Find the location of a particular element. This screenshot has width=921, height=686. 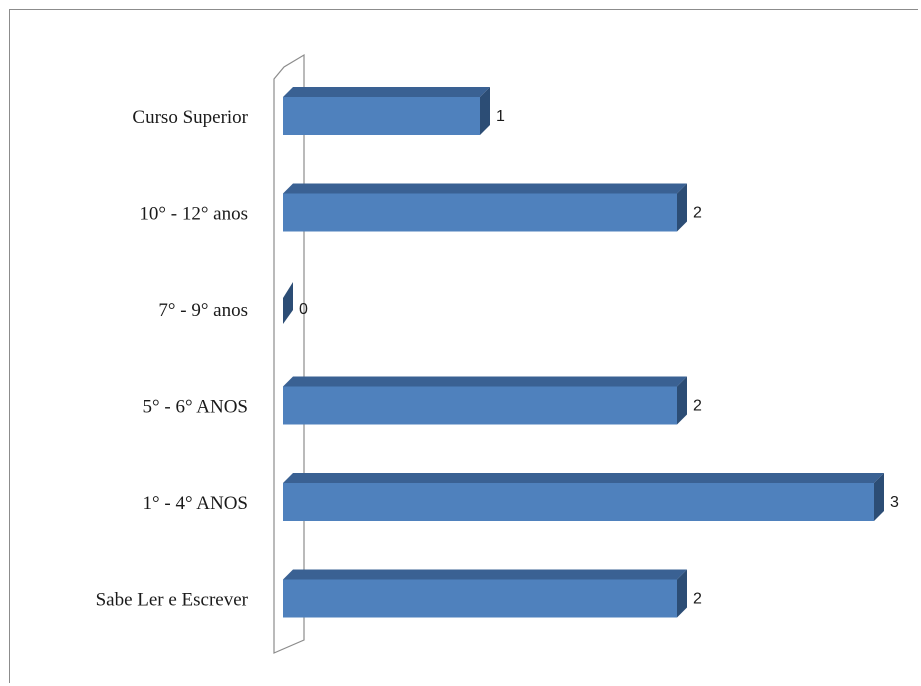

category-label: 5° - 6° ANOS is located at coordinates (195, 407).